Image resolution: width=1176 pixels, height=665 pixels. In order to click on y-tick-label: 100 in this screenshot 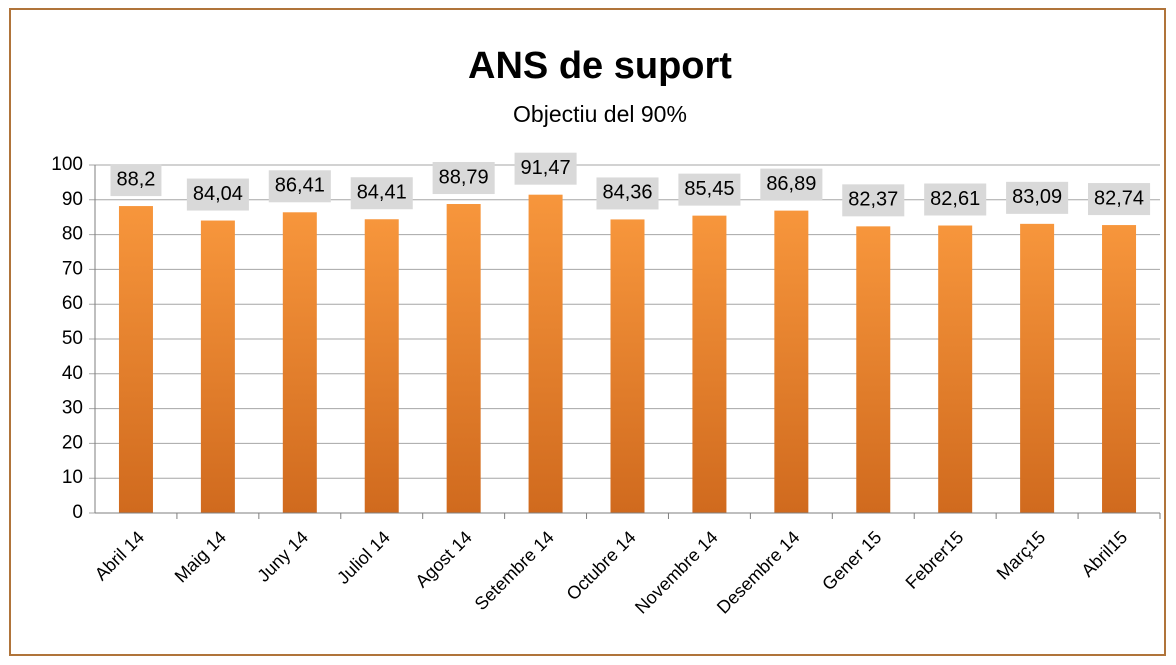, I will do `click(67, 164)`.